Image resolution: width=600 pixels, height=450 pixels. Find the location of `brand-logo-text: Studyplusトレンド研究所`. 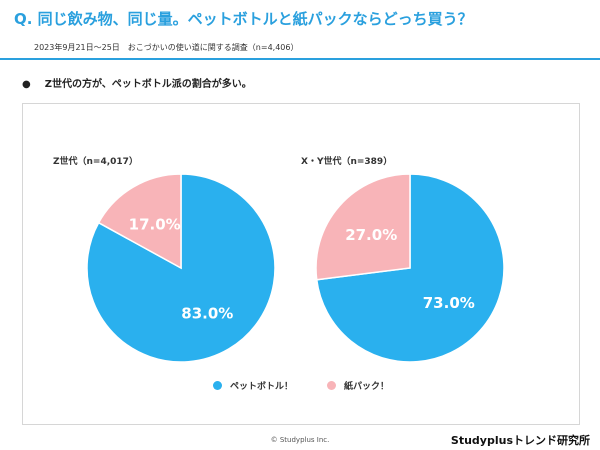

brand-logo-text: Studyplusトレンド研究所 is located at coordinates (520, 440).